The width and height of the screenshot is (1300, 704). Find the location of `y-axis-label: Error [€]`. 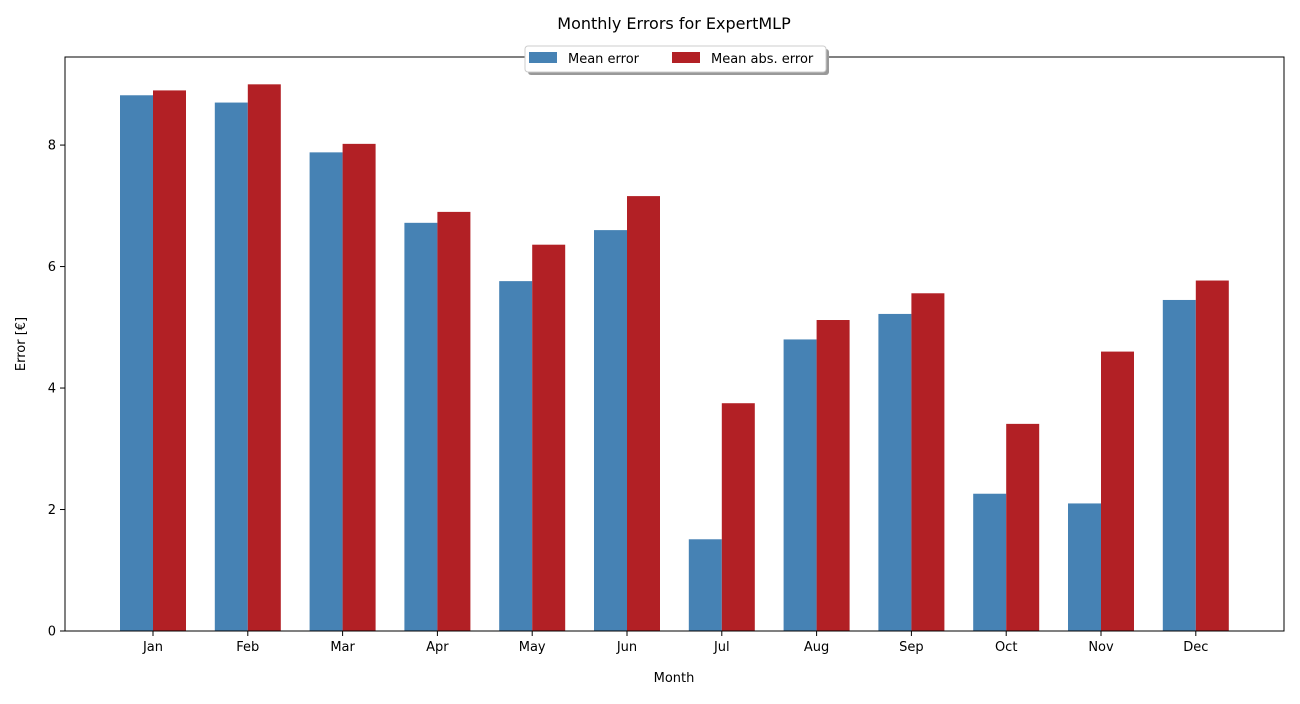

y-axis-label: Error [€] is located at coordinates (21, 344).